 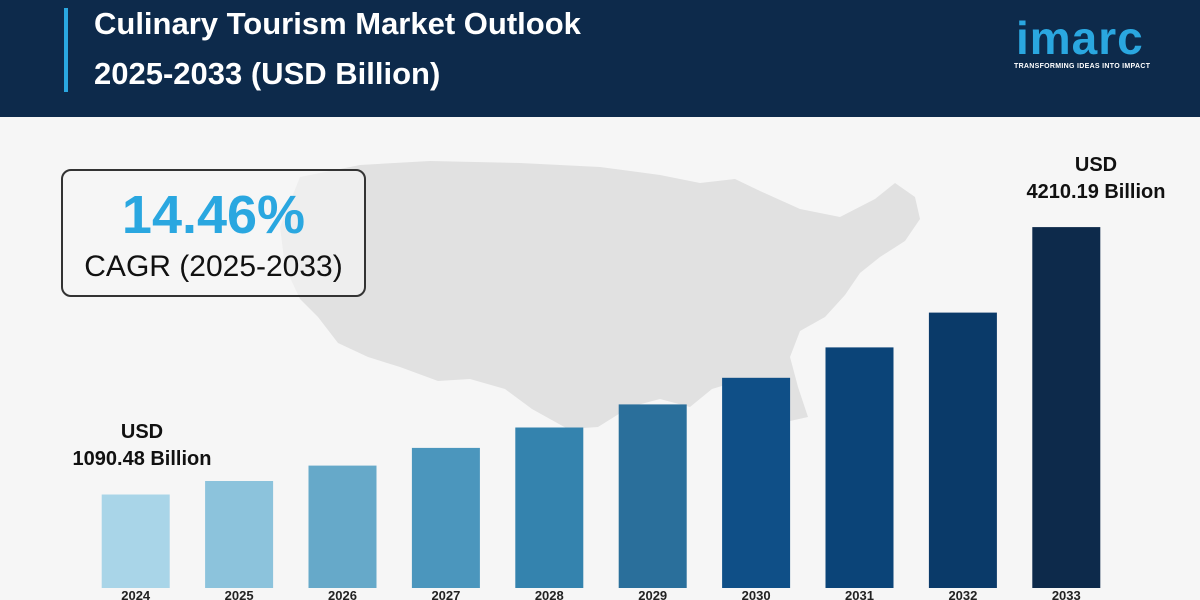 What do you see at coordinates (337, 23) in the screenshot?
I see `chart-title-line-1: Culinary Tourism Market Outlook` at bounding box center [337, 23].